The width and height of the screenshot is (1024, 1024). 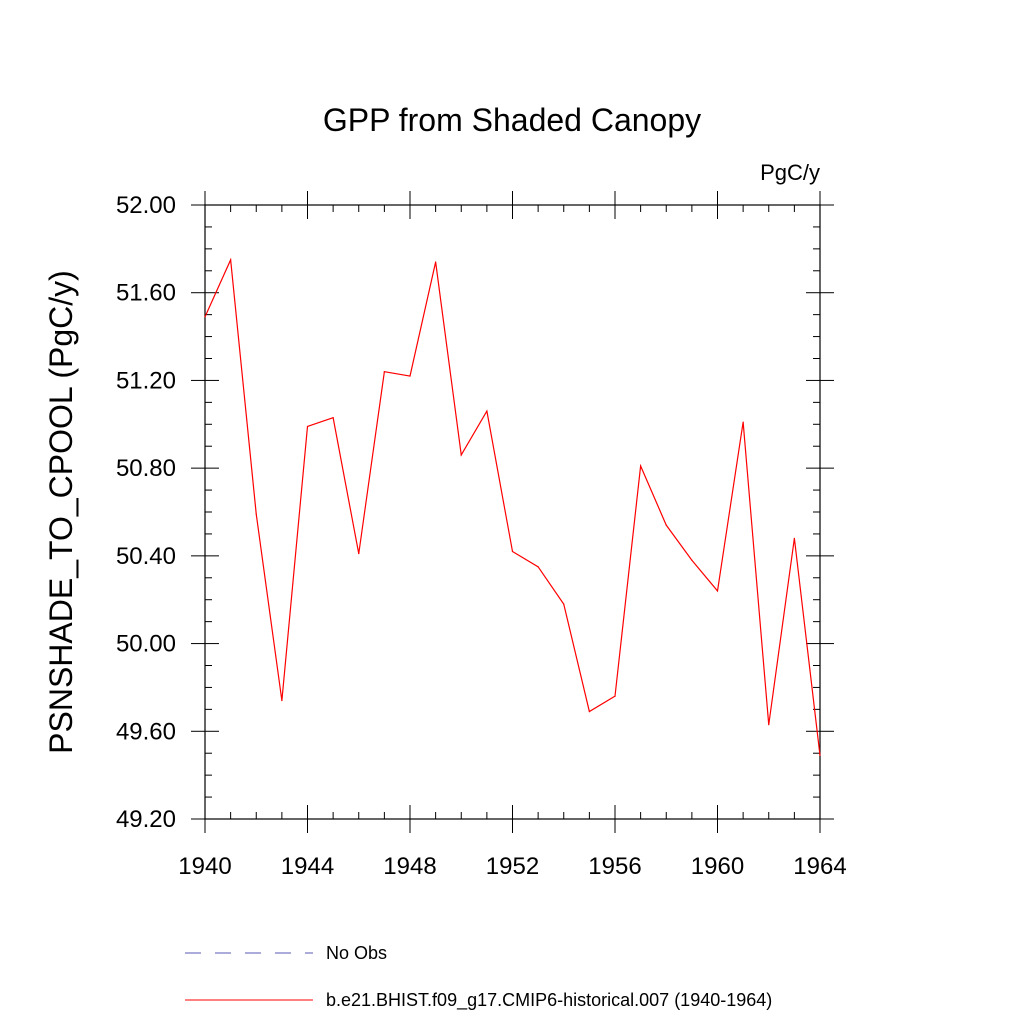 I want to click on chart-title: GPP from Shaded Canopy, so click(x=512, y=120).